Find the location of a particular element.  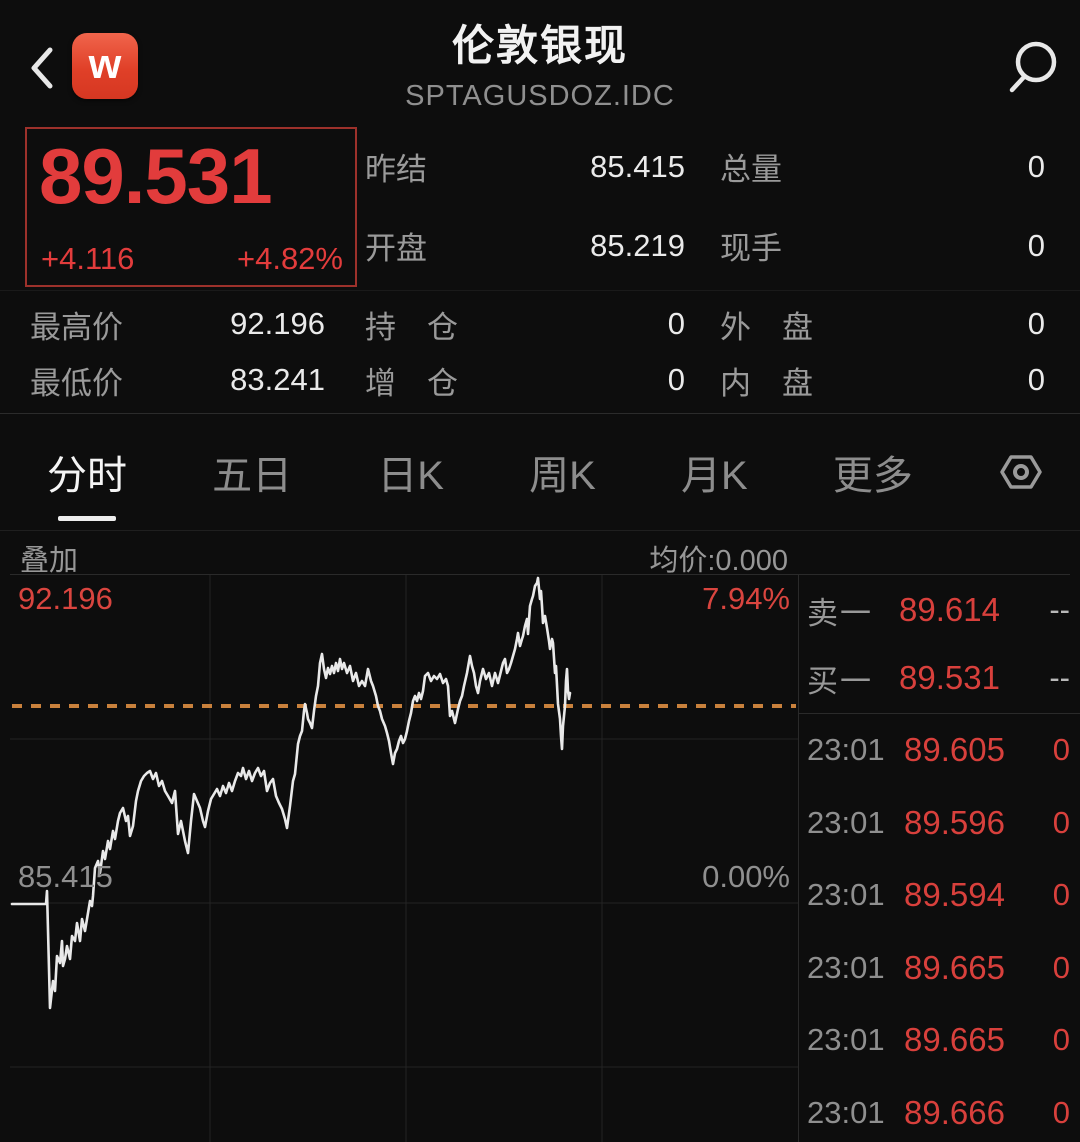

trade-row: 23:01 89.666 0 is located at coordinates (939, 1109).